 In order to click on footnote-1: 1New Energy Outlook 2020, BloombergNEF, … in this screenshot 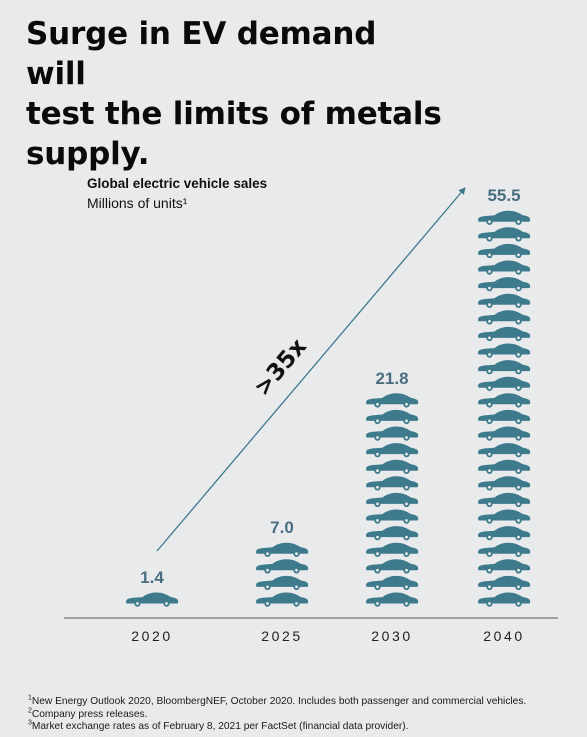, I will do `click(277, 700)`.